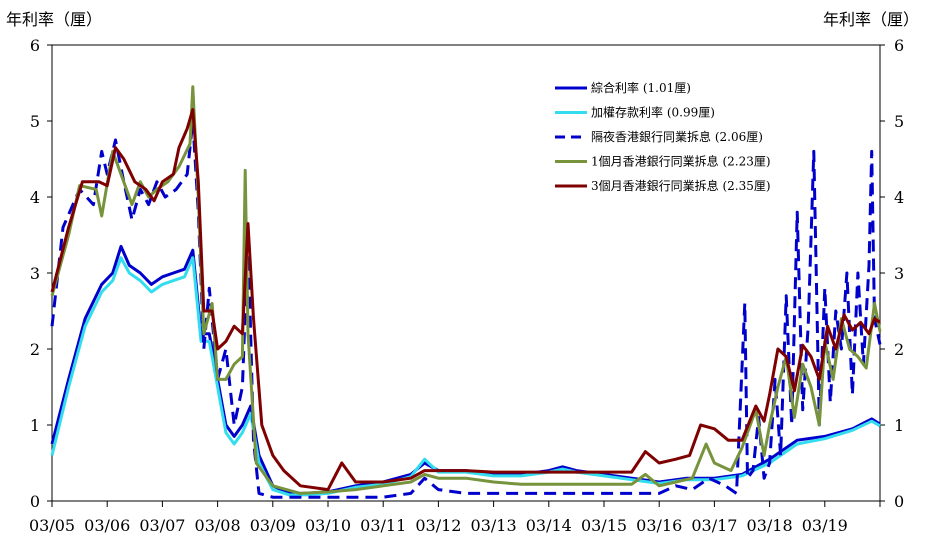  What do you see at coordinates (438, 525) in the screenshot?
I see `x-tick-label: 03/12` at bounding box center [438, 525].